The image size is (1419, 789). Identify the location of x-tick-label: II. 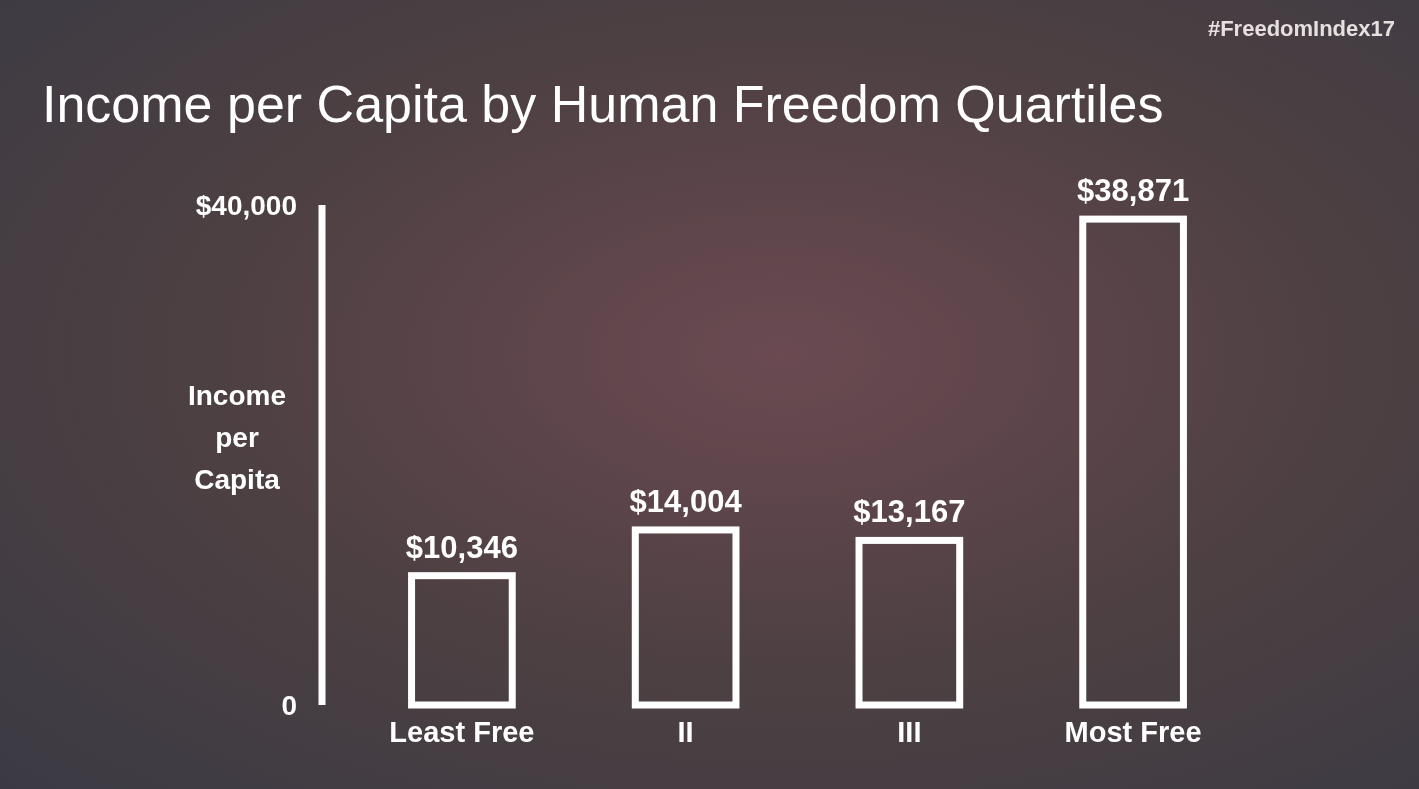
(685, 732).